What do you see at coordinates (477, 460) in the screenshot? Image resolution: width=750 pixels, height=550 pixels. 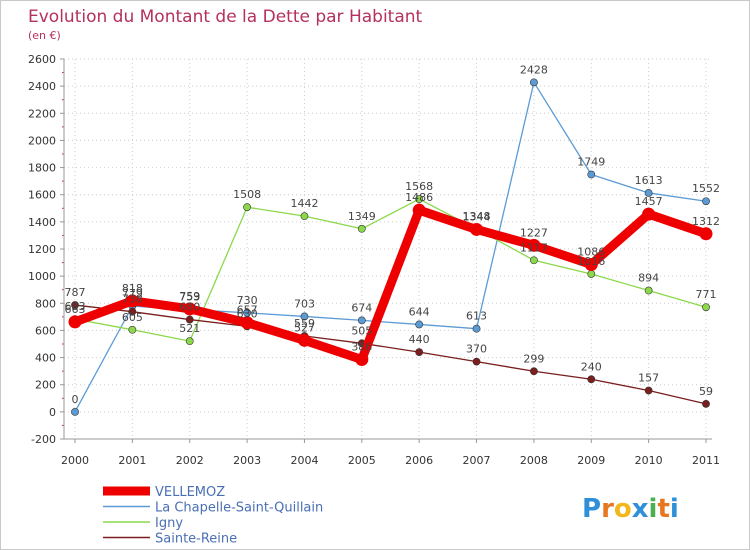 I see `x-tick-label: 2007` at bounding box center [477, 460].